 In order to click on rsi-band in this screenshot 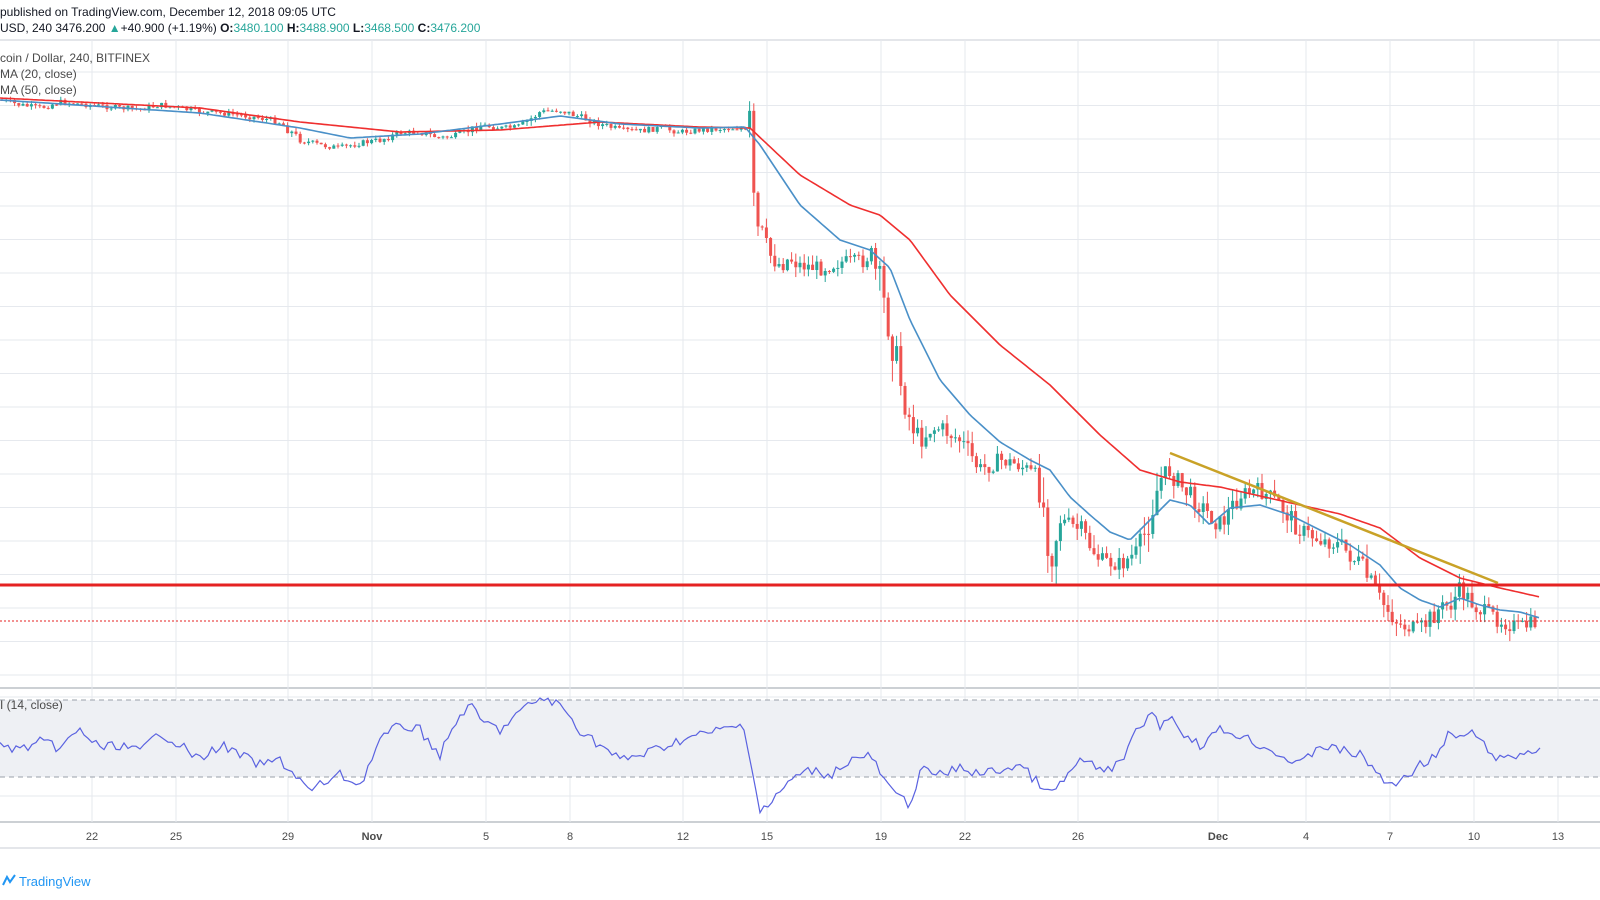, I will do `click(800, 738)`.